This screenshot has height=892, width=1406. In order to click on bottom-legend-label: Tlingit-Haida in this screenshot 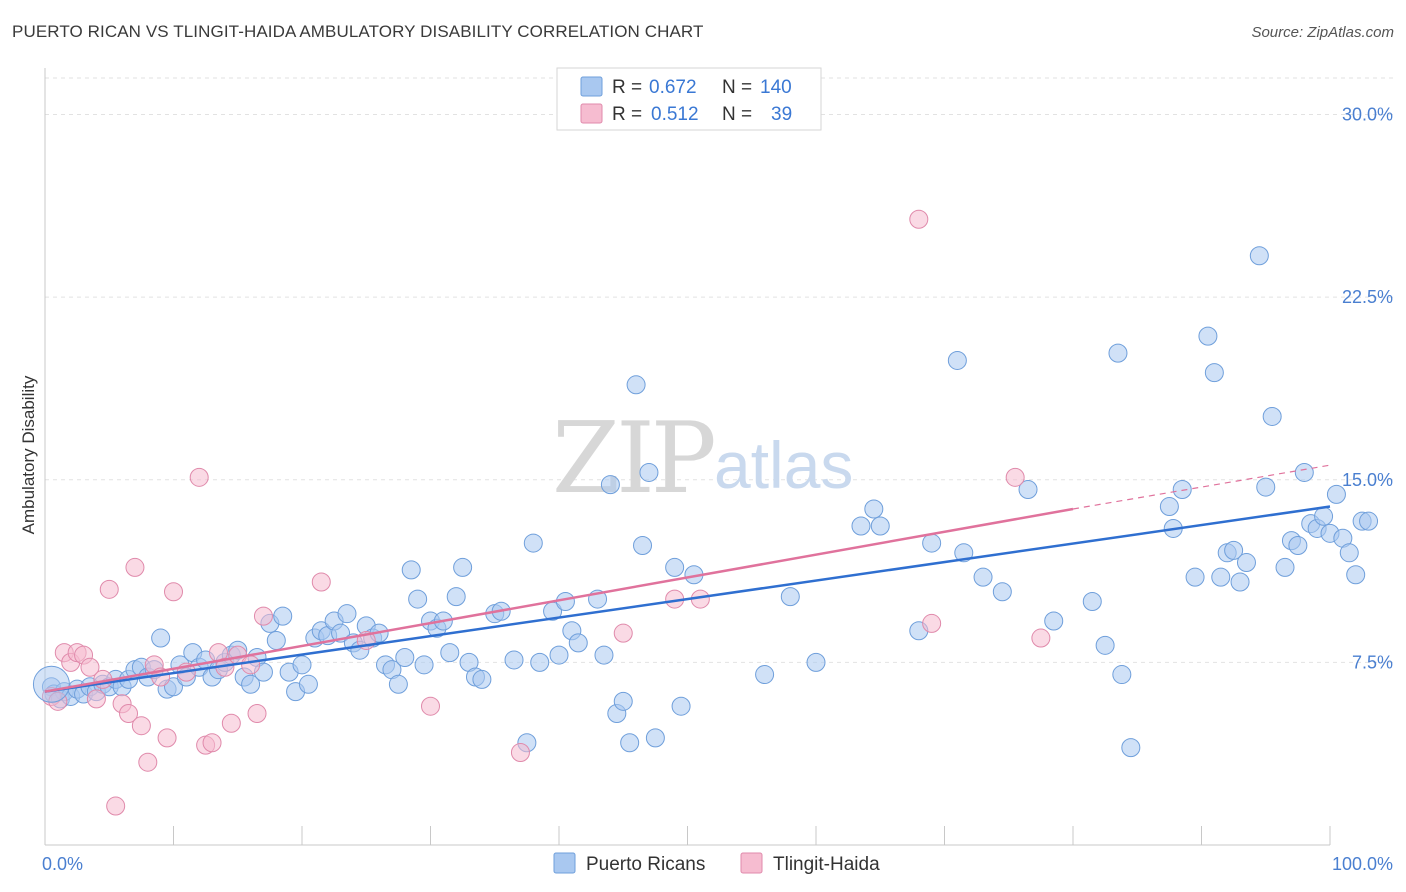, I will do `click(826, 864)`.